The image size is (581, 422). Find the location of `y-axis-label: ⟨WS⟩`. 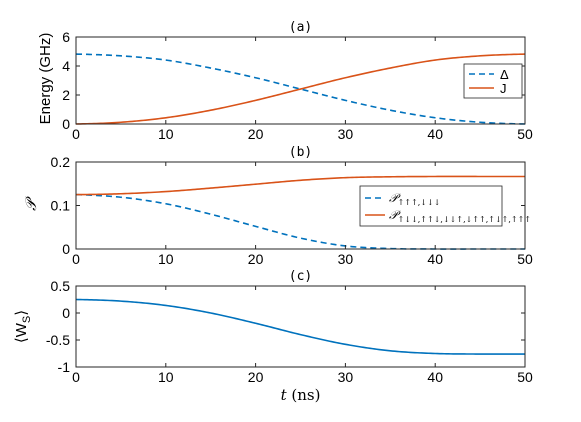

y-axis-label: ⟨WS⟩ is located at coordinates (23, 326).